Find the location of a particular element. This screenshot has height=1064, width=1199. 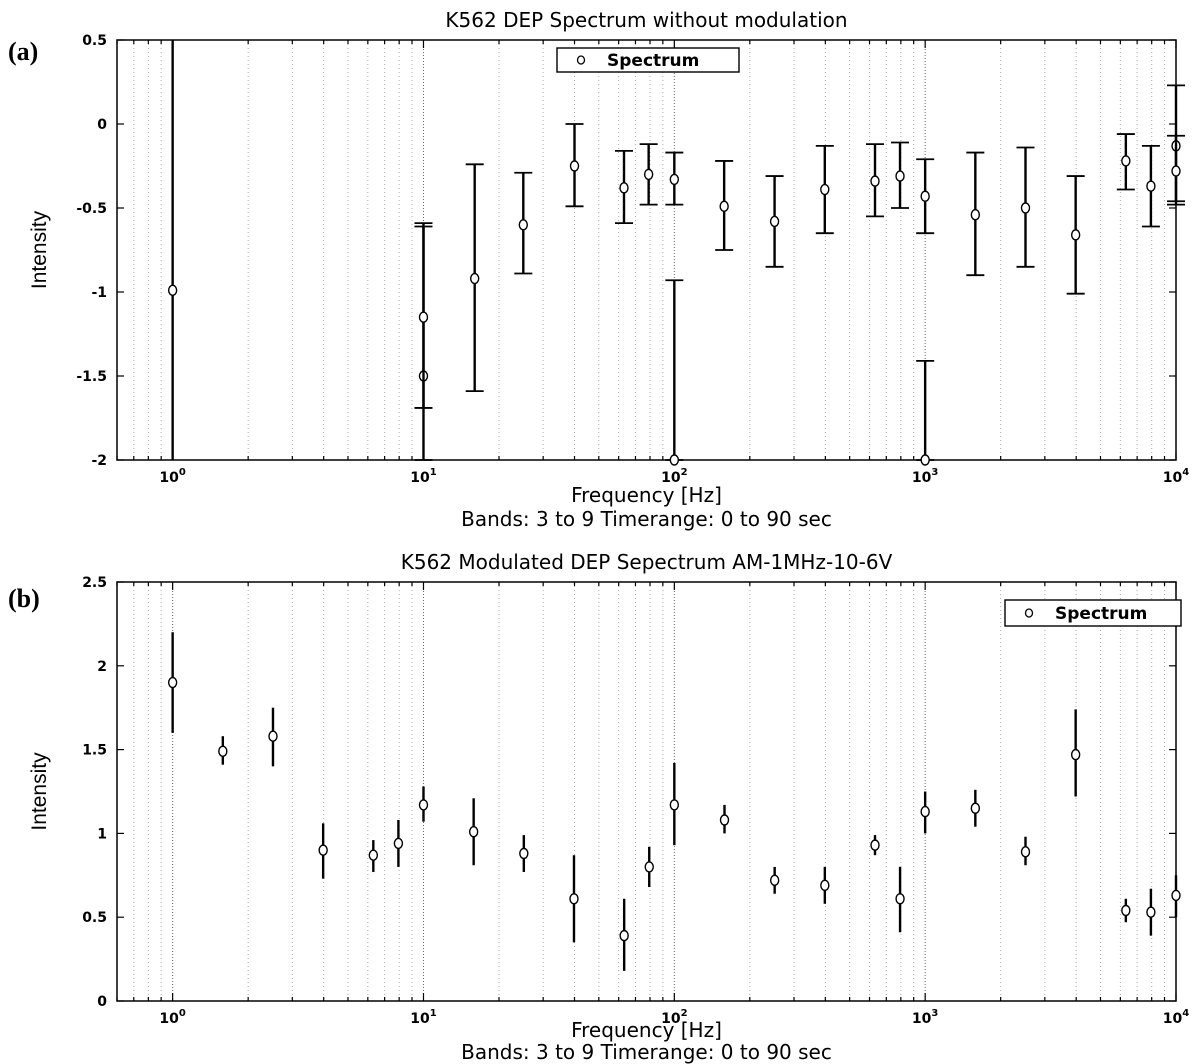

y-tick-label: 2 is located at coordinates (102, 667).